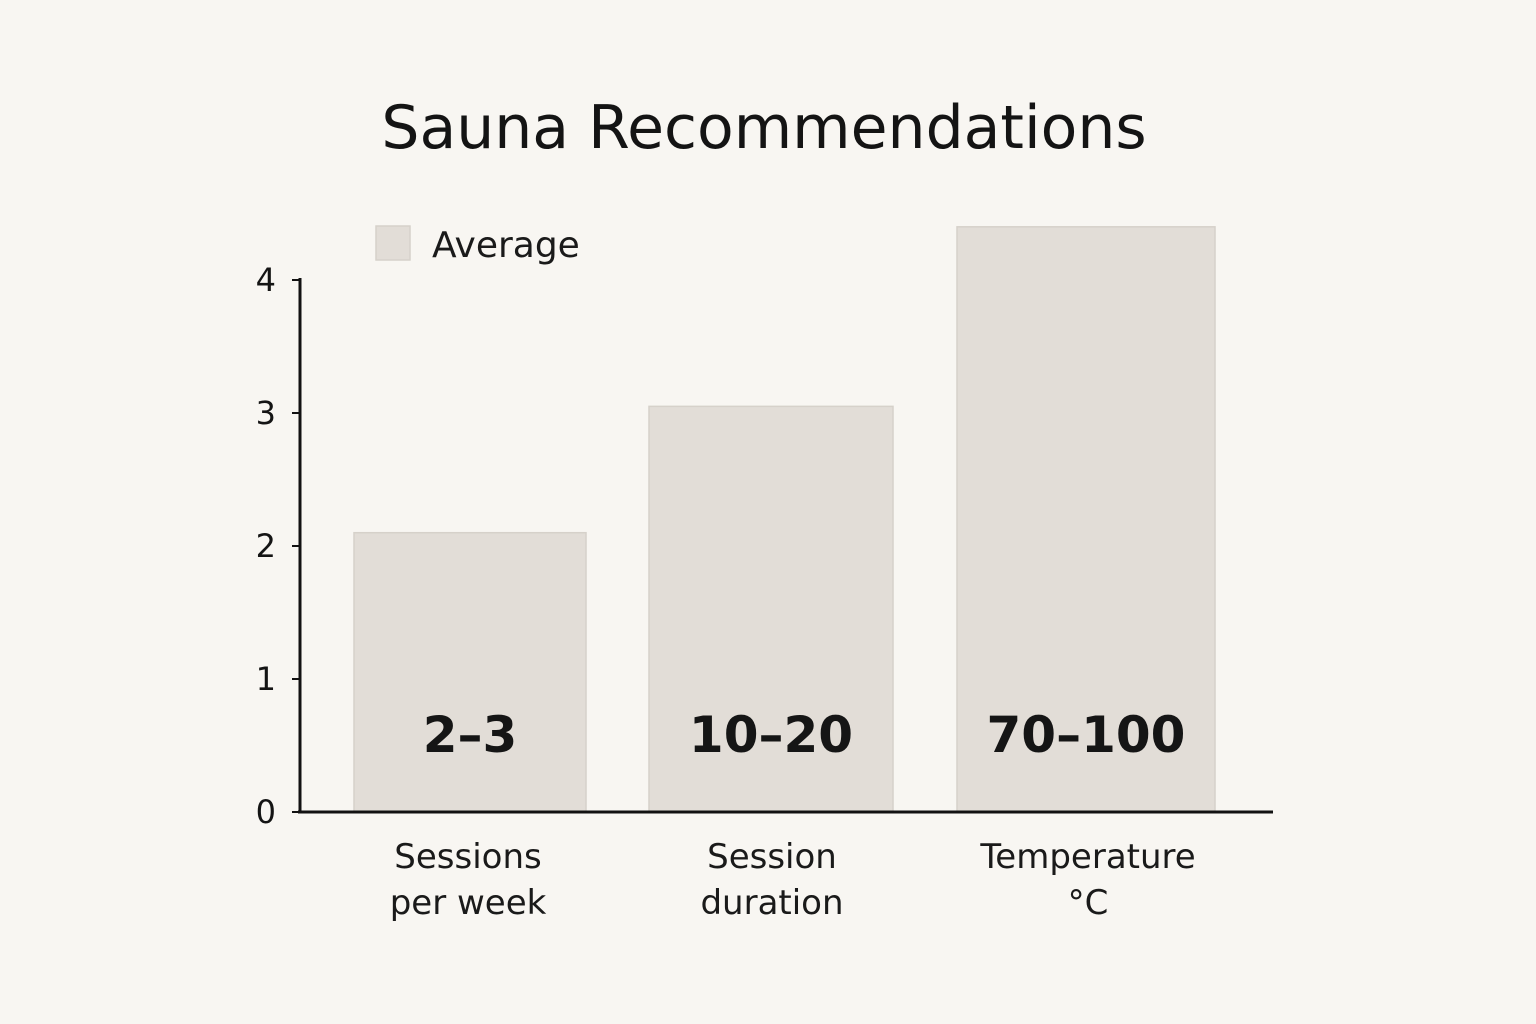  What do you see at coordinates (266, 280) in the screenshot?
I see `y-tick-label-4: 4` at bounding box center [266, 280].